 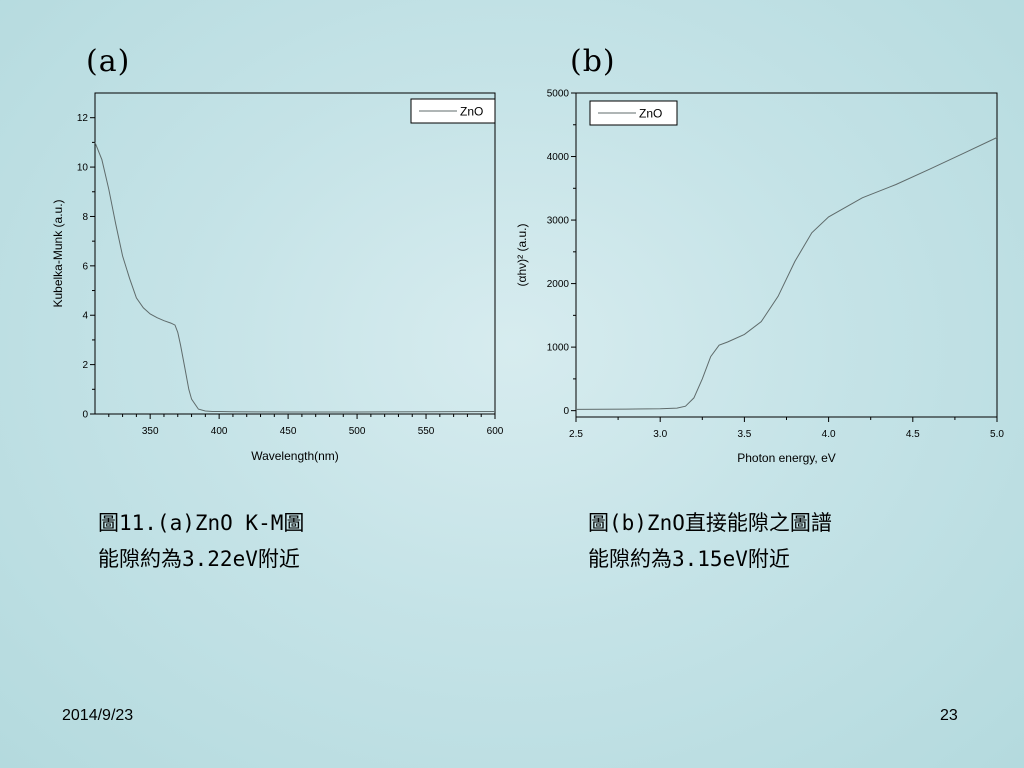 I want to click on panel-b-label: (b), so click(x=593, y=61).